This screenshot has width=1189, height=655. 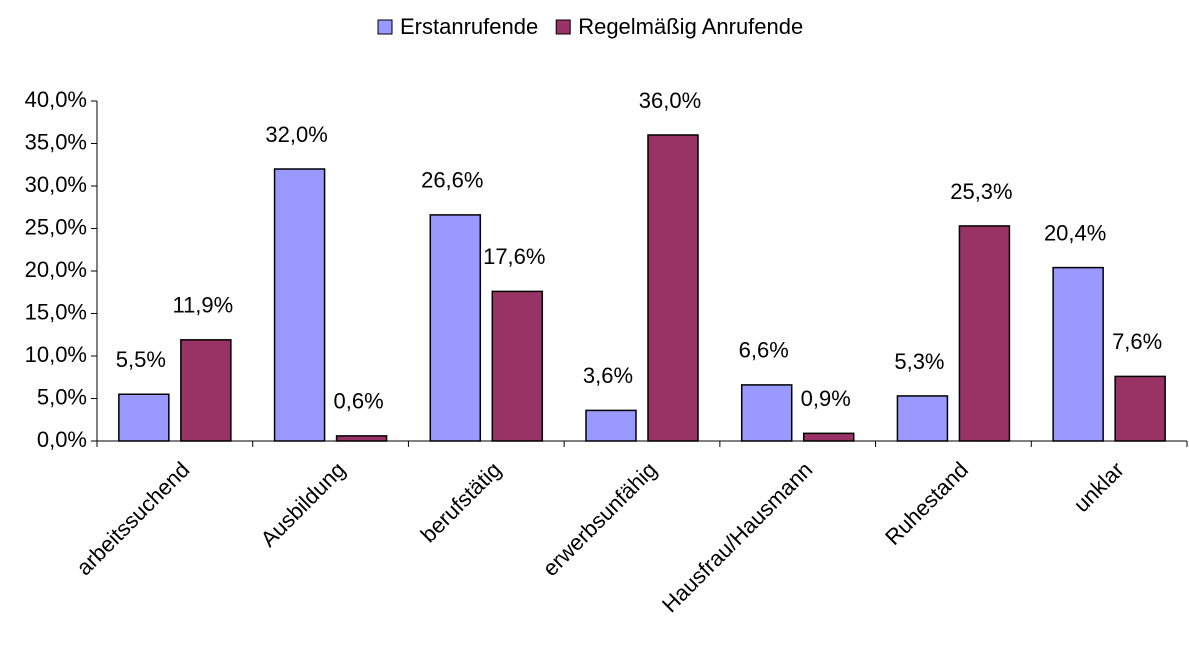 What do you see at coordinates (919, 361) in the screenshot?
I see `value-label: 5,3%` at bounding box center [919, 361].